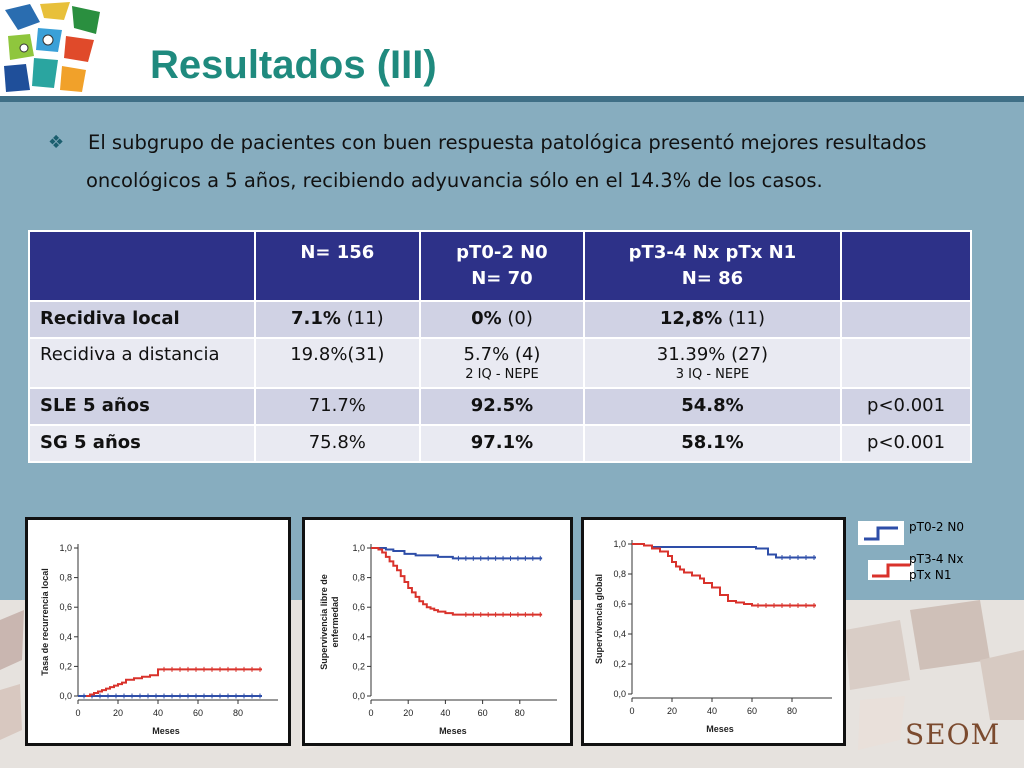 This screenshot has height=768, width=1024. What do you see at coordinates (936, 559) in the screenshot?
I see `legend-label-group2-line1: pT3-4 Nx` at bounding box center [936, 559].